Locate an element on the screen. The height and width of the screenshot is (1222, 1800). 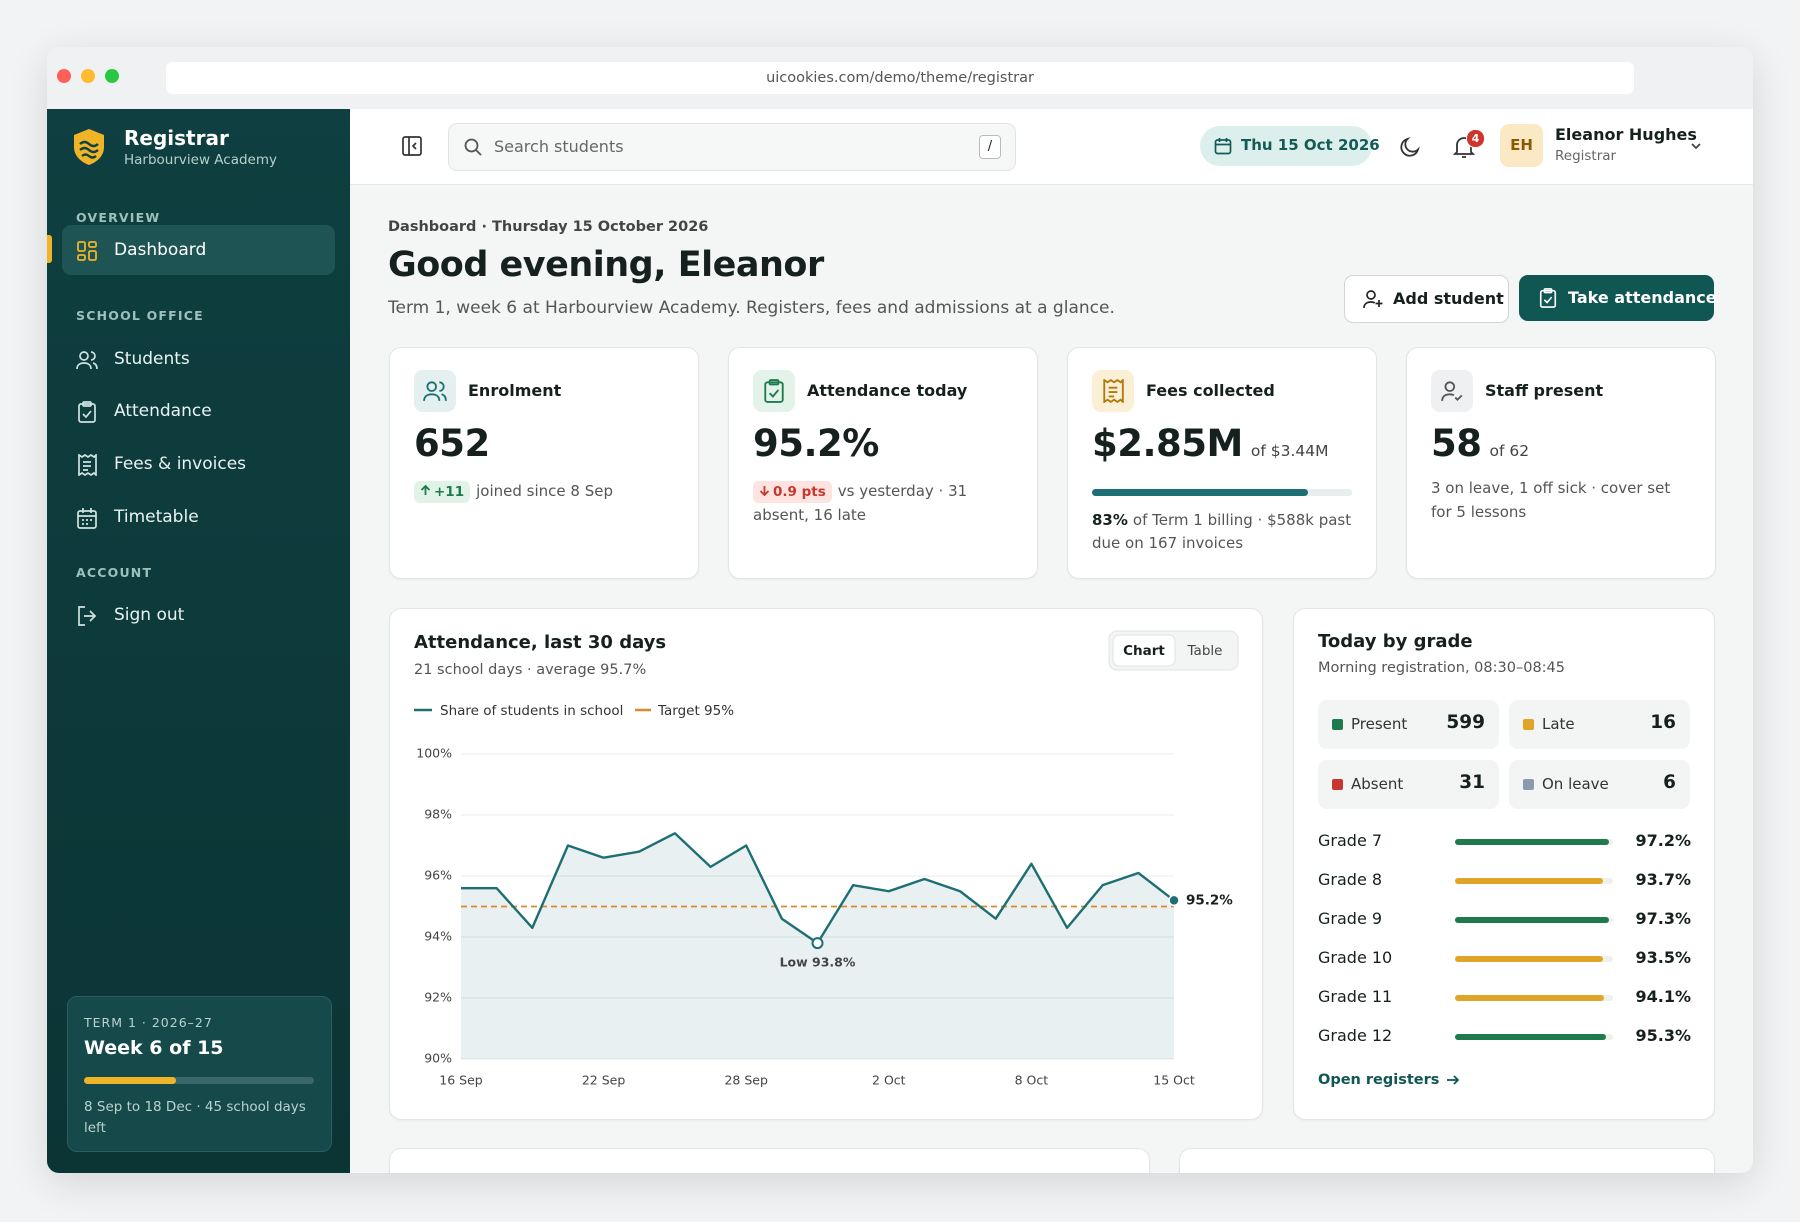
user-menu is located at coordinates (1696, 146).